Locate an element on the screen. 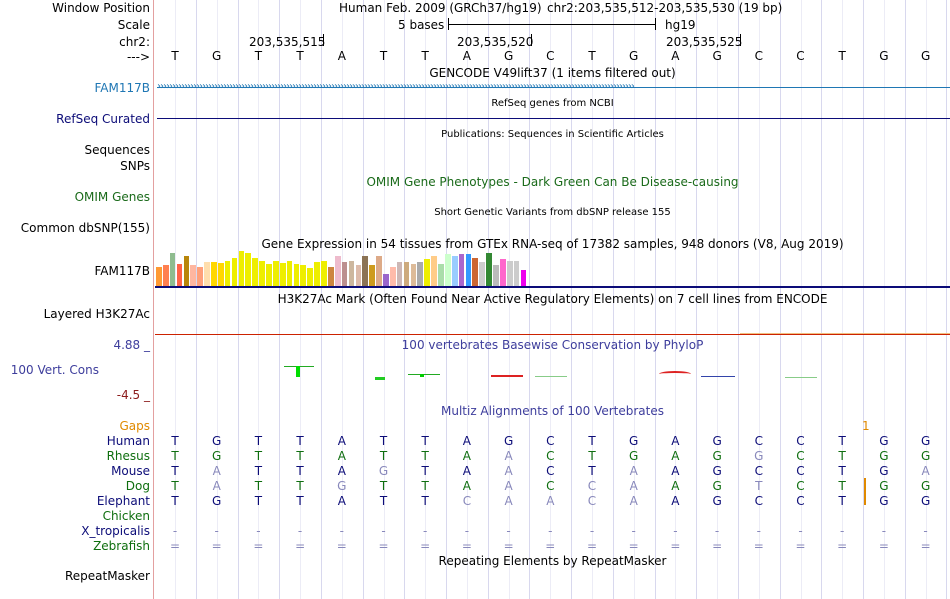 Image resolution: width=950 pixels, height=599 pixels. repeatmasker-label: RepeatMasker is located at coordinates (107, 576).